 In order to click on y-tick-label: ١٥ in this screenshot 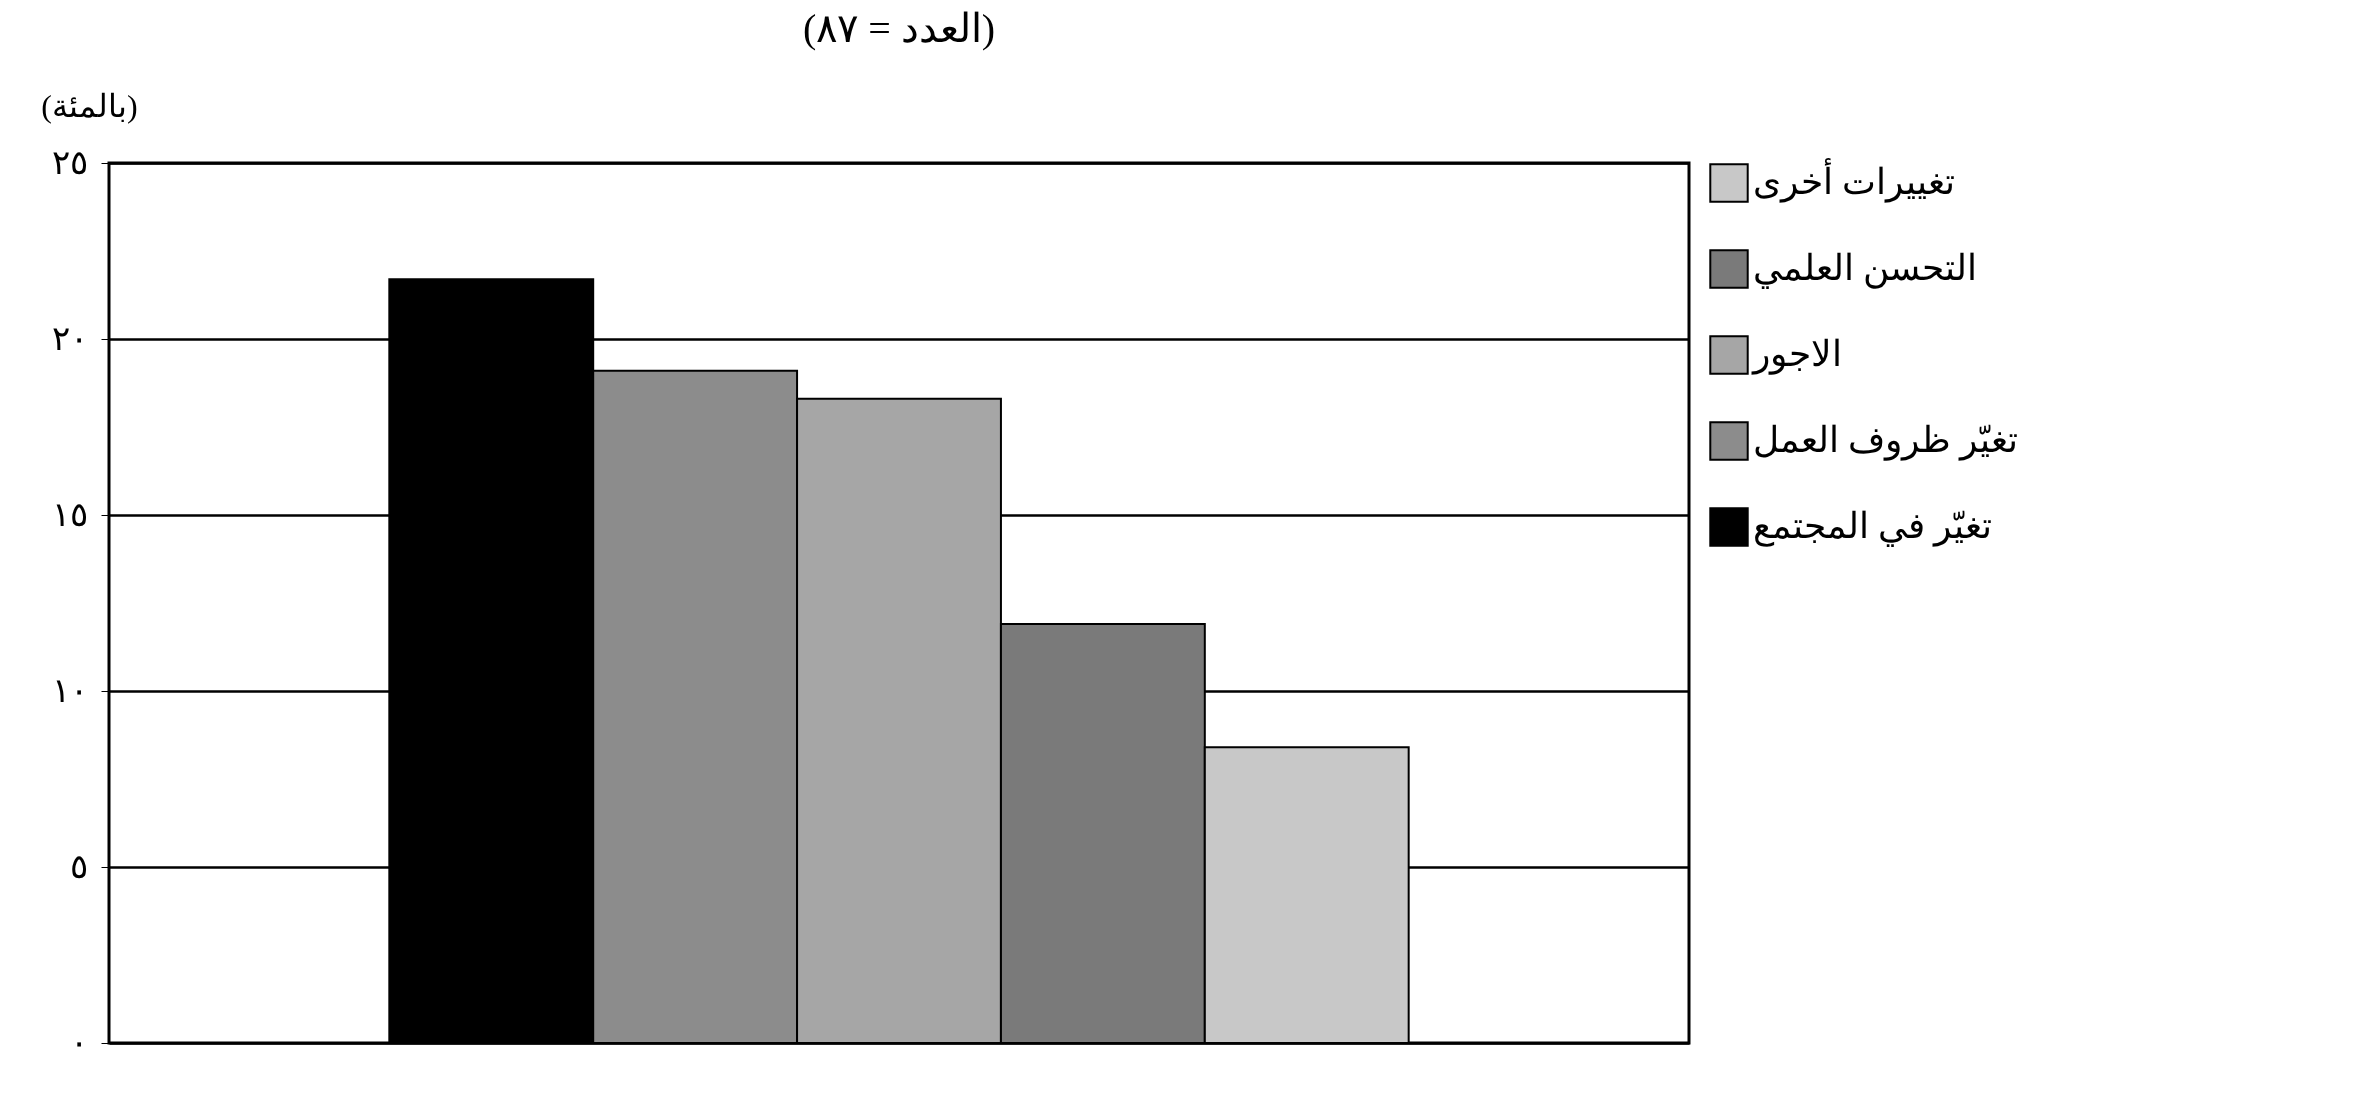, I will do `click(69, 514)`.